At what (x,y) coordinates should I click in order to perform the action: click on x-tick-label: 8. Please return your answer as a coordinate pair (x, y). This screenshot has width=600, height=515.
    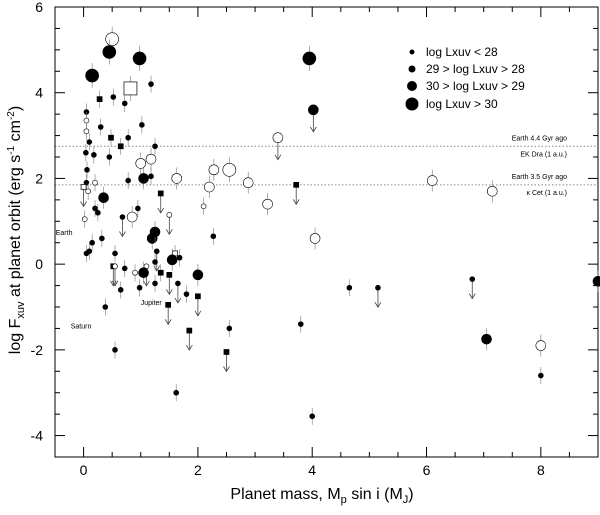
    Looking at the image, I should click on (541, 470).